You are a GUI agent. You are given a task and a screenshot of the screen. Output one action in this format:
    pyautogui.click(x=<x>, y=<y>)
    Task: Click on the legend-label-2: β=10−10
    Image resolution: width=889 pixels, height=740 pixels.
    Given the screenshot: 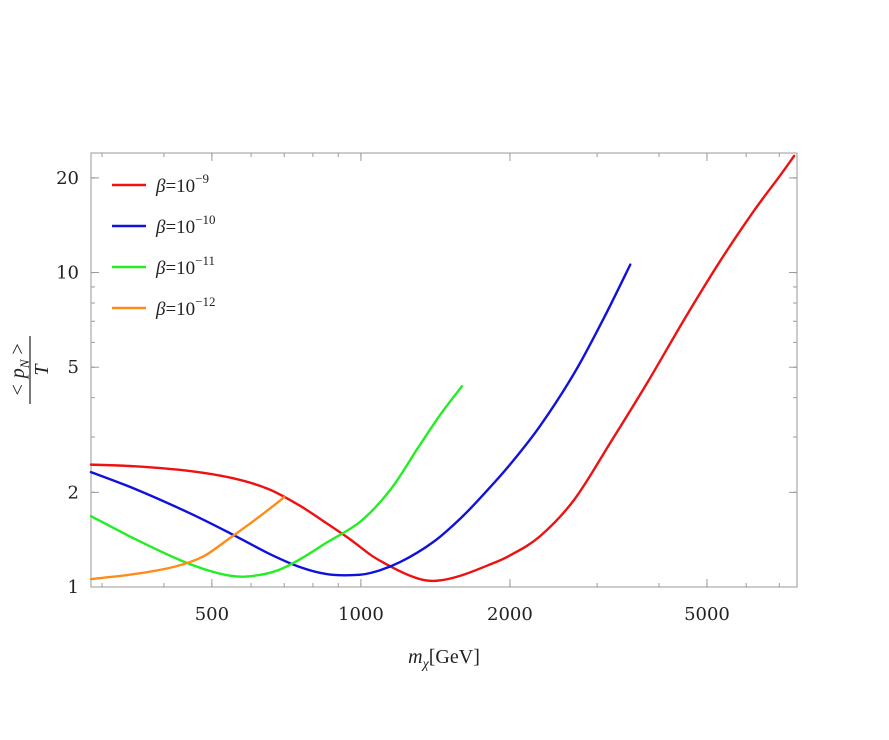 What is the action you would take?
    pyautogui.click(x=185, y=225)
    